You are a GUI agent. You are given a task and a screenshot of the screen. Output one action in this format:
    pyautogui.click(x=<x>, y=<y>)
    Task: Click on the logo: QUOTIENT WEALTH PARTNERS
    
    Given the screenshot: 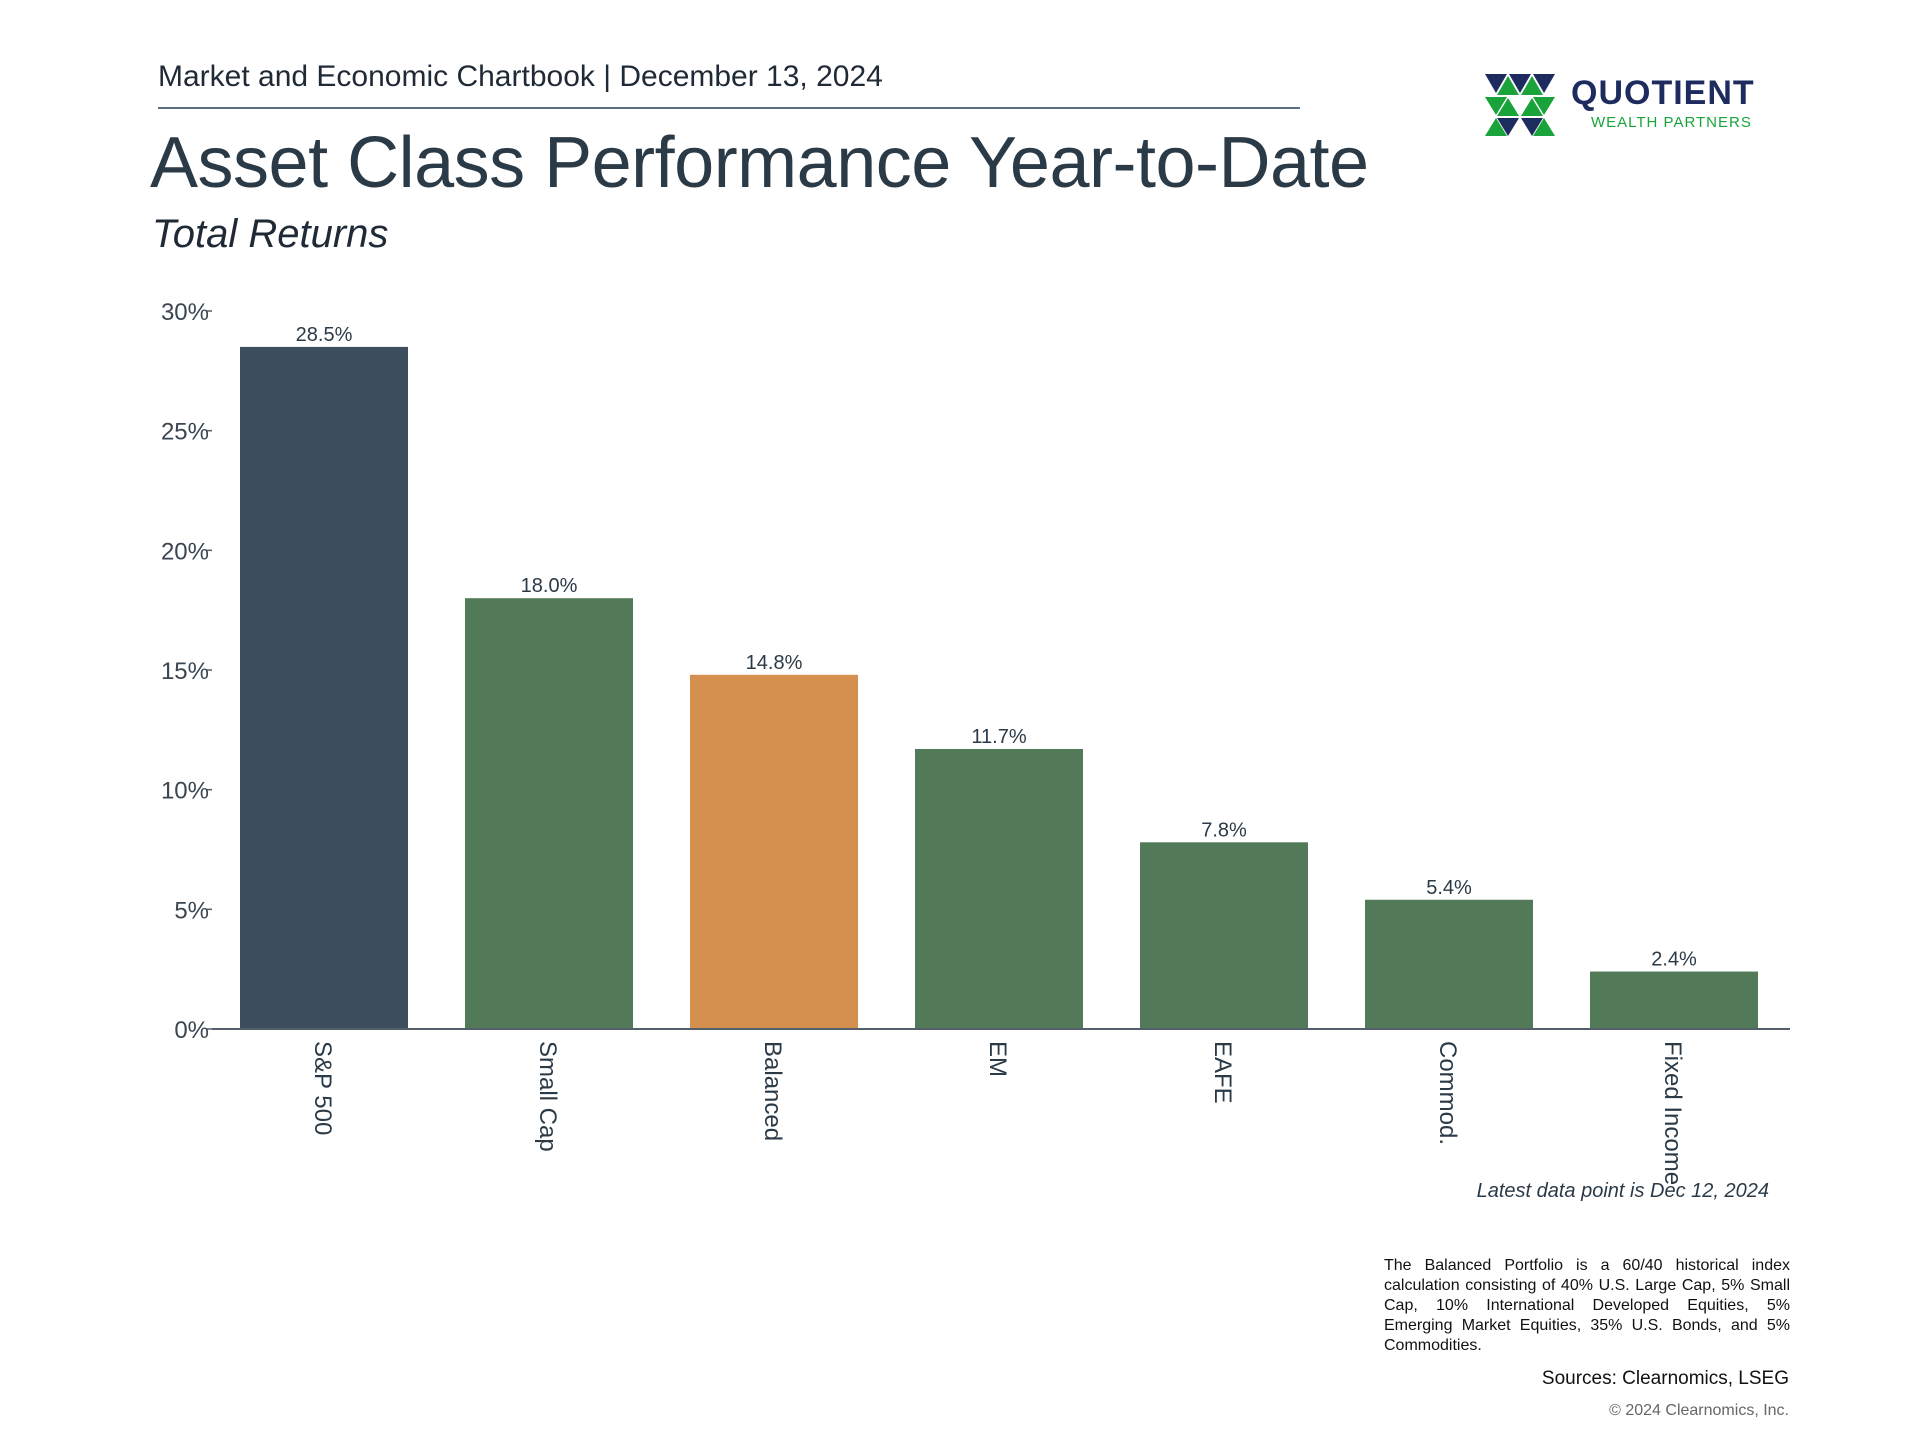 What is the action you would take?
    pyautogui.click(x=1635, y=107)
    